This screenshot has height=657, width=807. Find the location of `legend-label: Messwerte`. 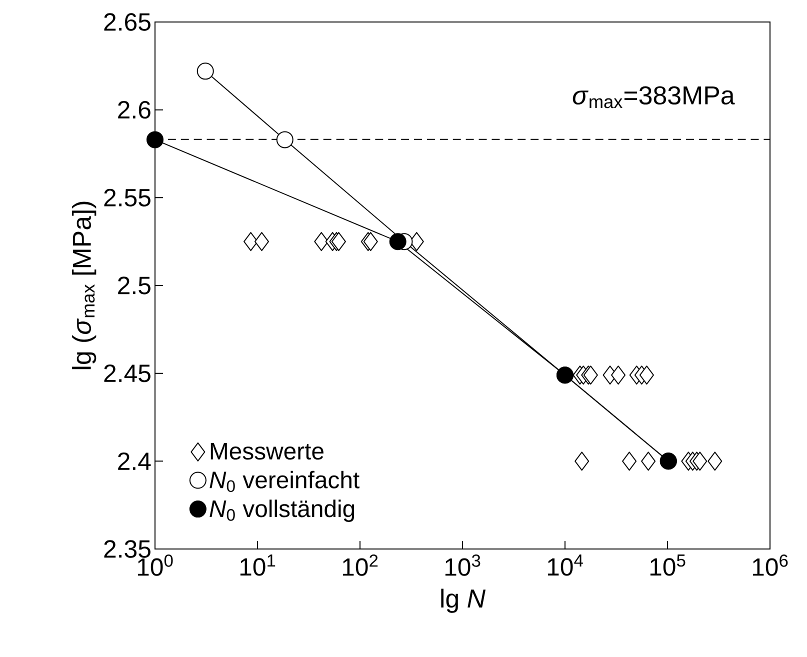

legend-label: Messwerte is located at coordinates (267, 451).